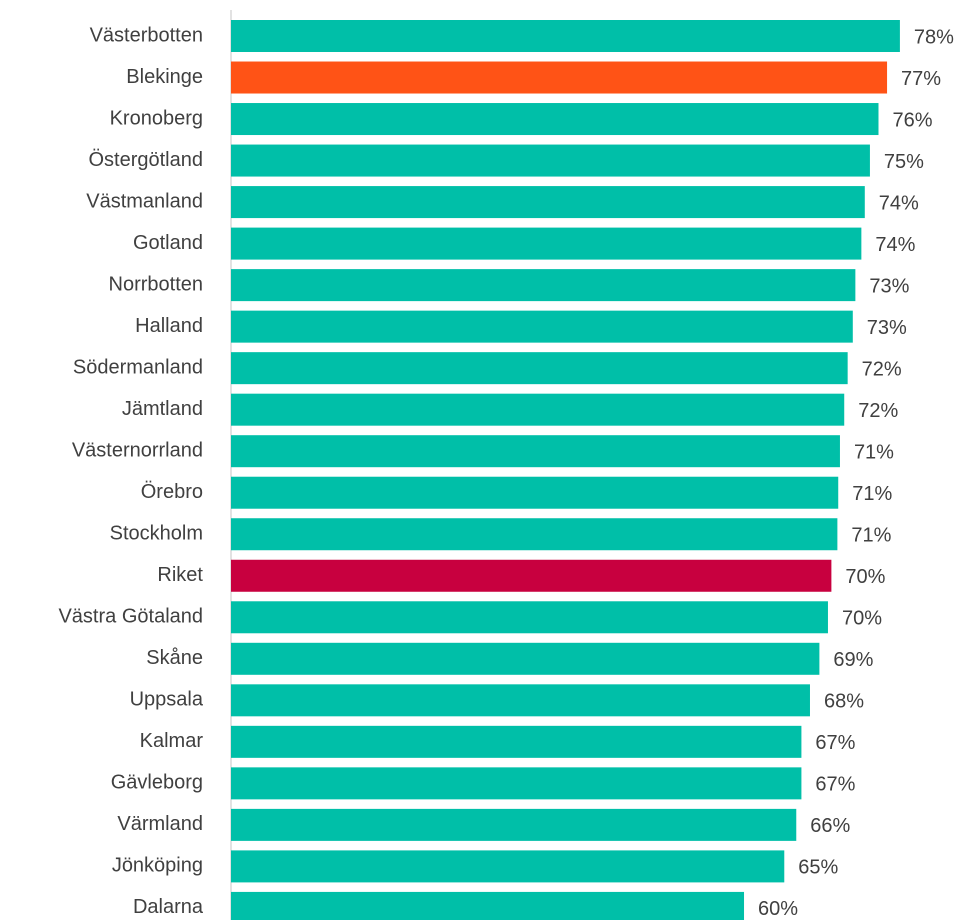 The image size is (968, 920). What do you see at coordinates (180, 575) in the screenshot?
I see `category-label: Riket` at bounding box center [180, 575].